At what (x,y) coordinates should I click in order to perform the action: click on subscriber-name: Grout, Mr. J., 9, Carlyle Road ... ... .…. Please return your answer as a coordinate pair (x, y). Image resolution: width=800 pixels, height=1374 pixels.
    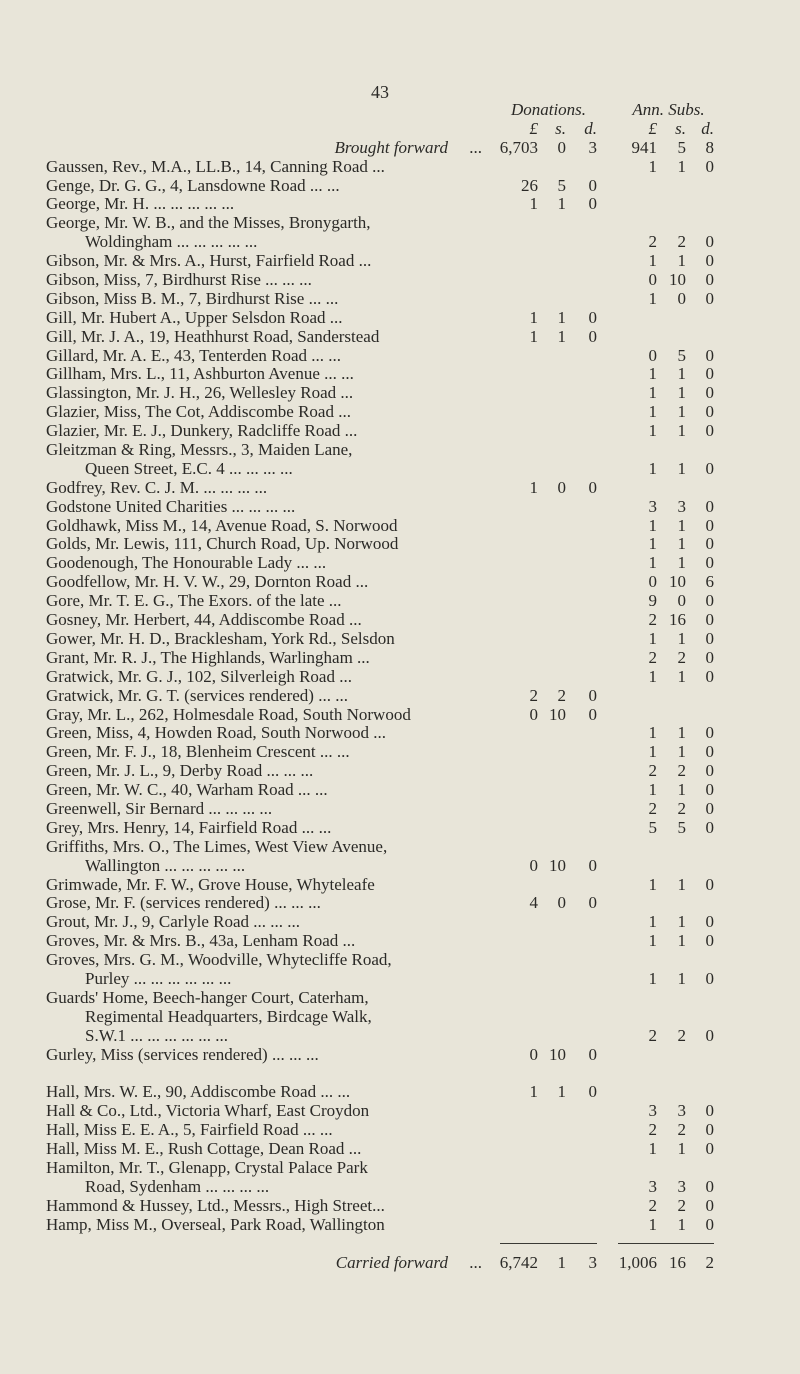
    Looking at the image, I should click on (173, 922).